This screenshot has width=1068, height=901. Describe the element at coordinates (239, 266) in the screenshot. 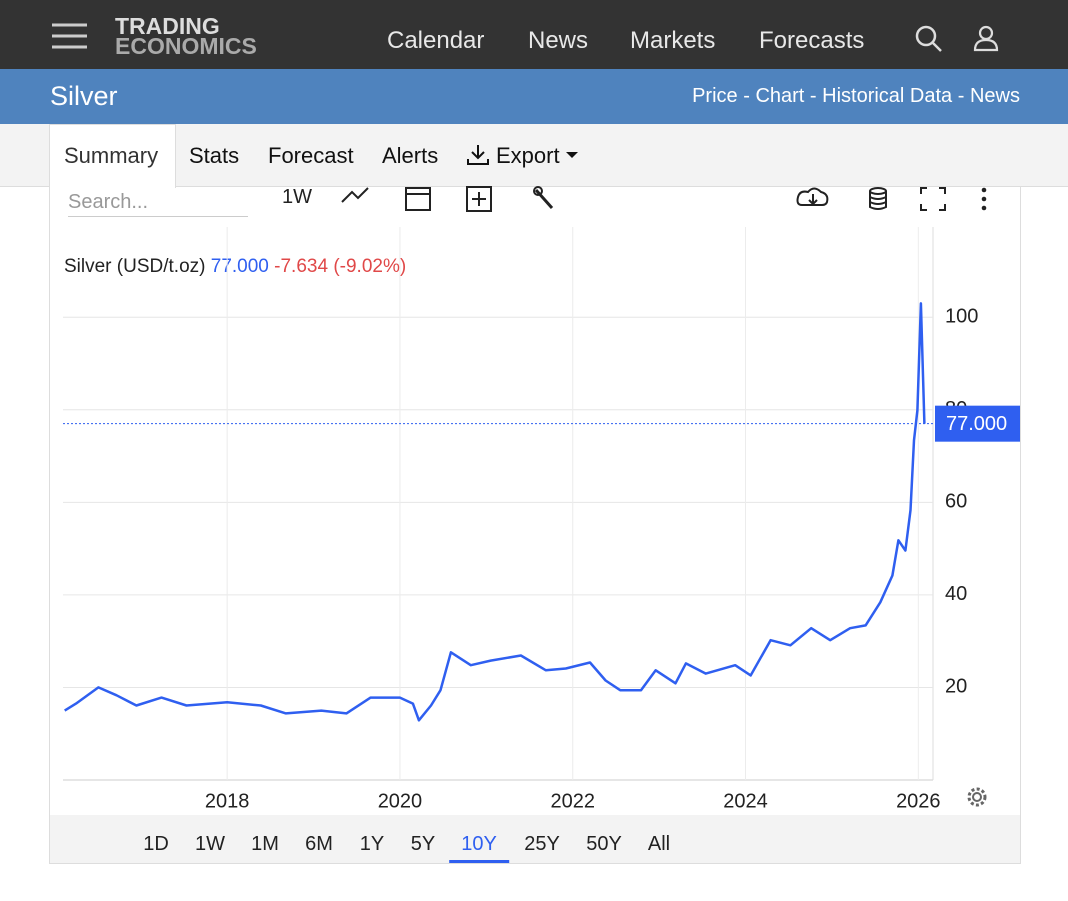

I see `quote-price: 77.000` at that location.